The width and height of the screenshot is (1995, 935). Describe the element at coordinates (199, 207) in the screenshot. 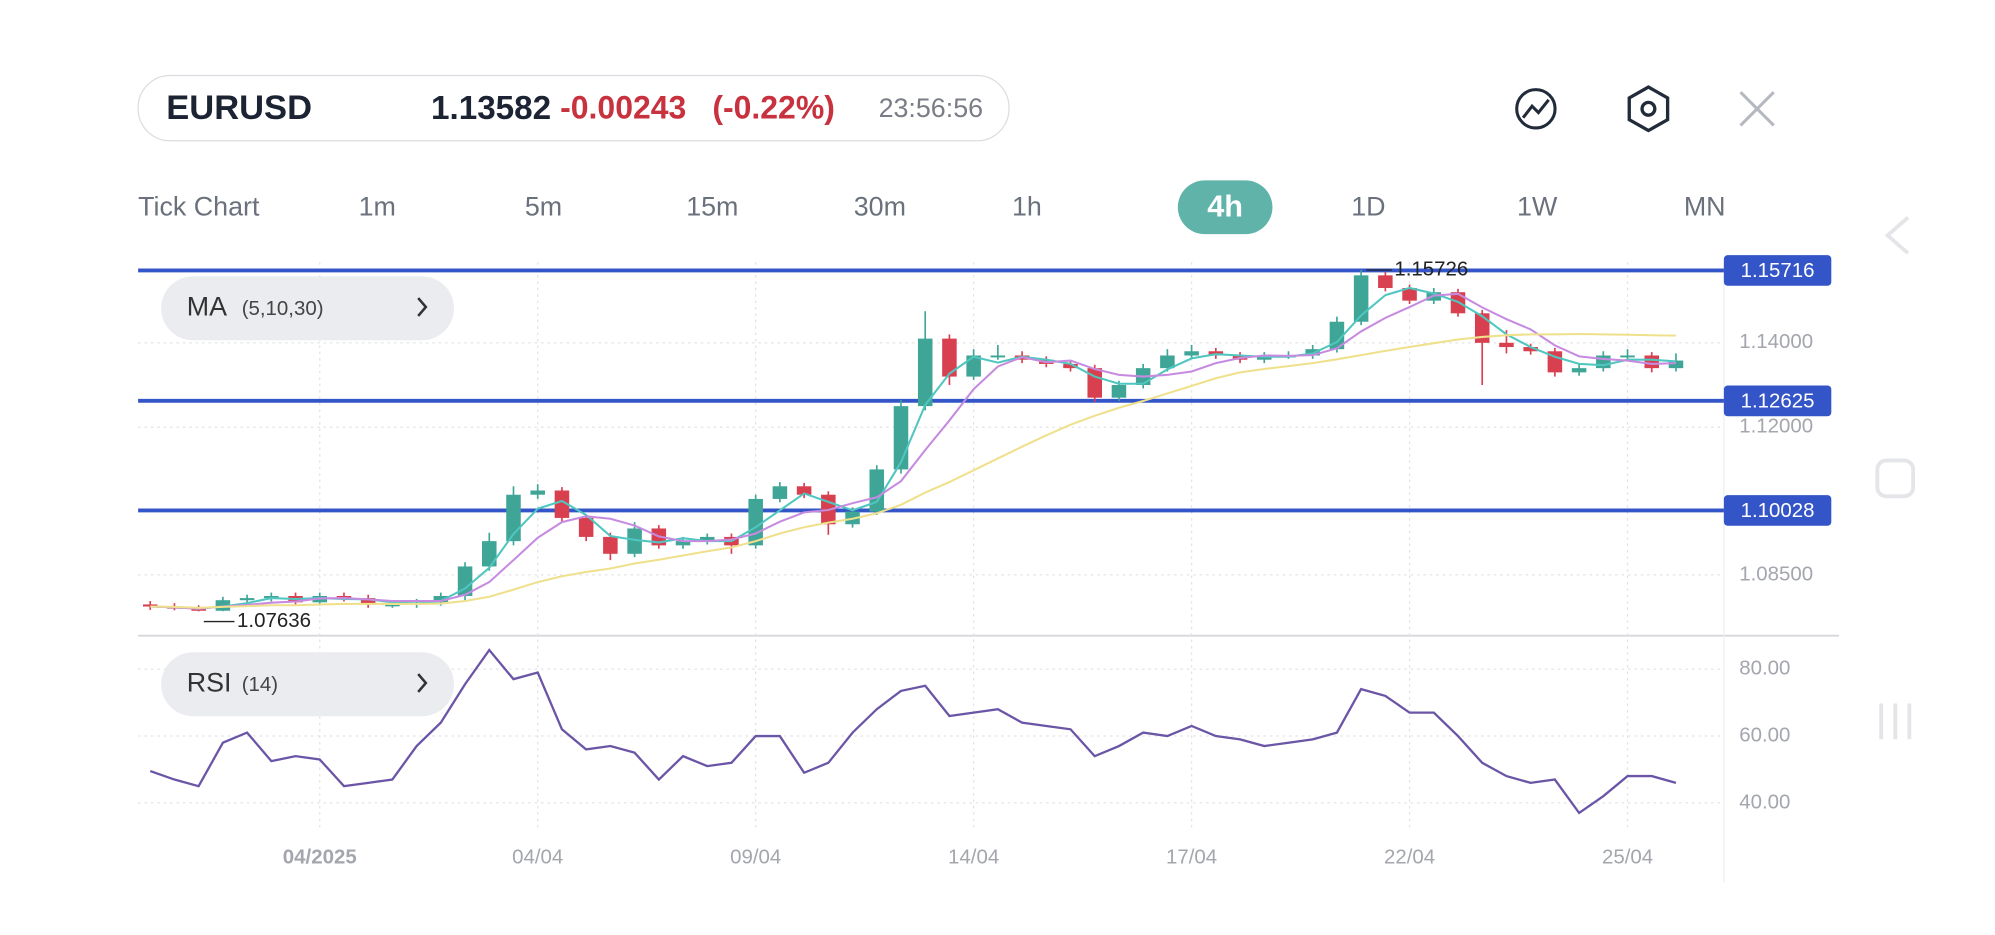

I see `timeframe: Tick Chart` at that location.